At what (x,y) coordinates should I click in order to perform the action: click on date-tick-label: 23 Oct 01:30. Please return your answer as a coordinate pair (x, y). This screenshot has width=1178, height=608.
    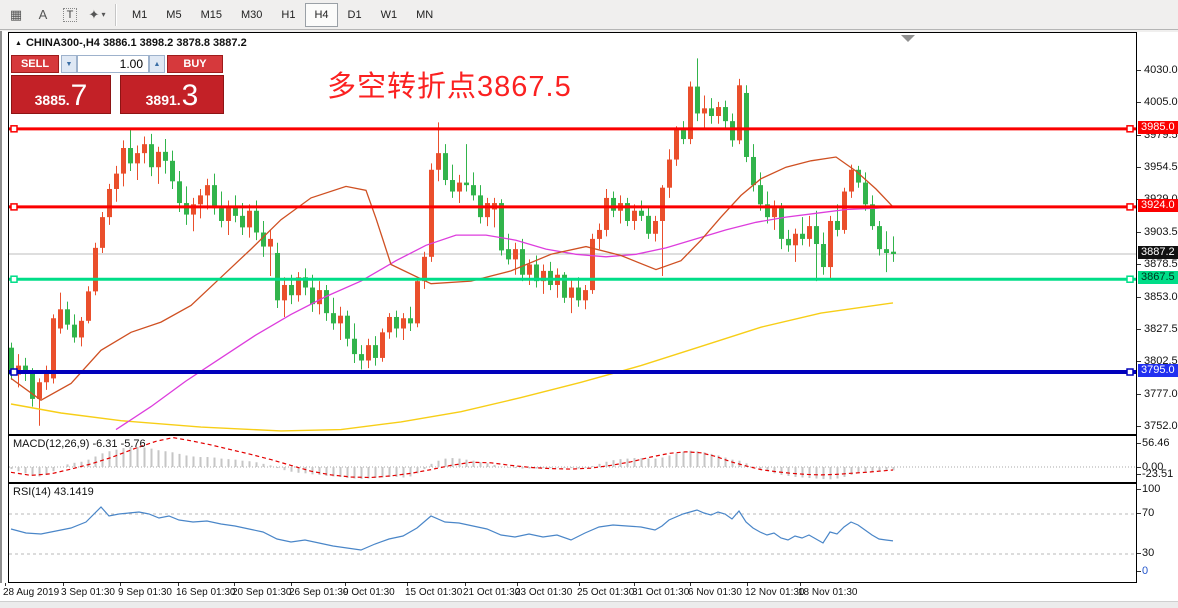
    Looking at the image, I should click on (544, 592).